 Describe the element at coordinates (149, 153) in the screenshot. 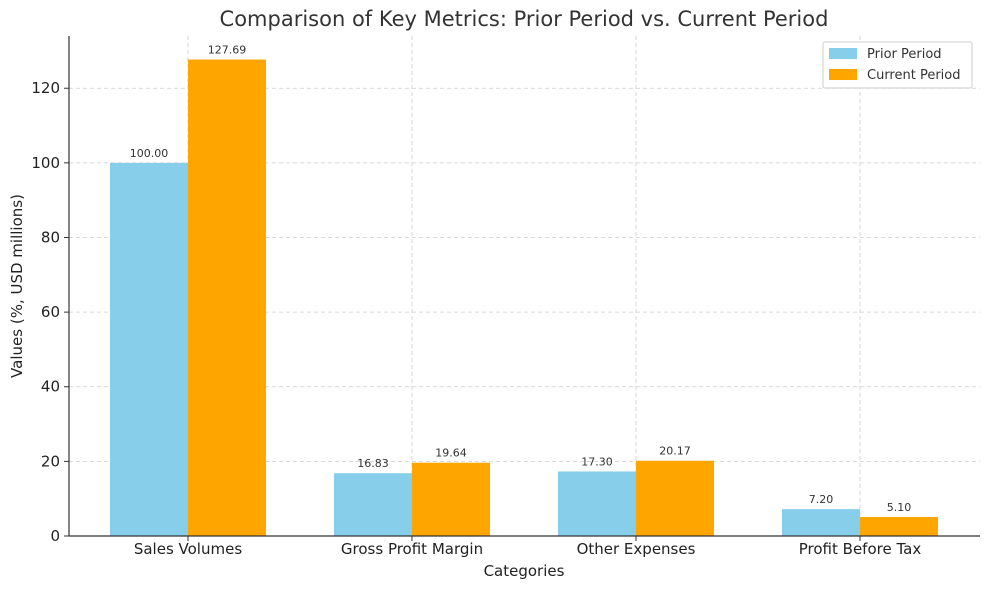

I see `bar-value-label: 100.00` at that location.